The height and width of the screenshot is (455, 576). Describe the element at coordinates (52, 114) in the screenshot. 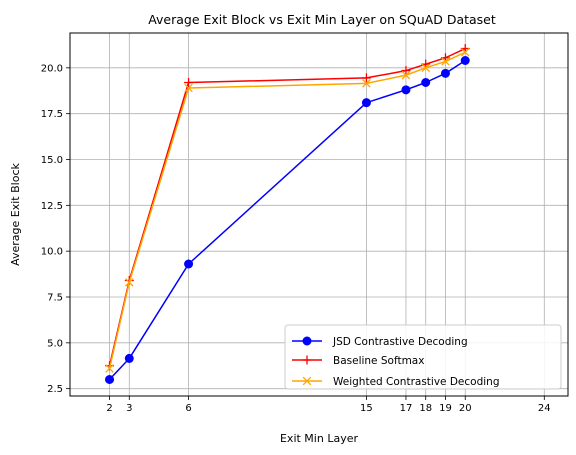

I see `y-tick-label: 17.5` at that location.